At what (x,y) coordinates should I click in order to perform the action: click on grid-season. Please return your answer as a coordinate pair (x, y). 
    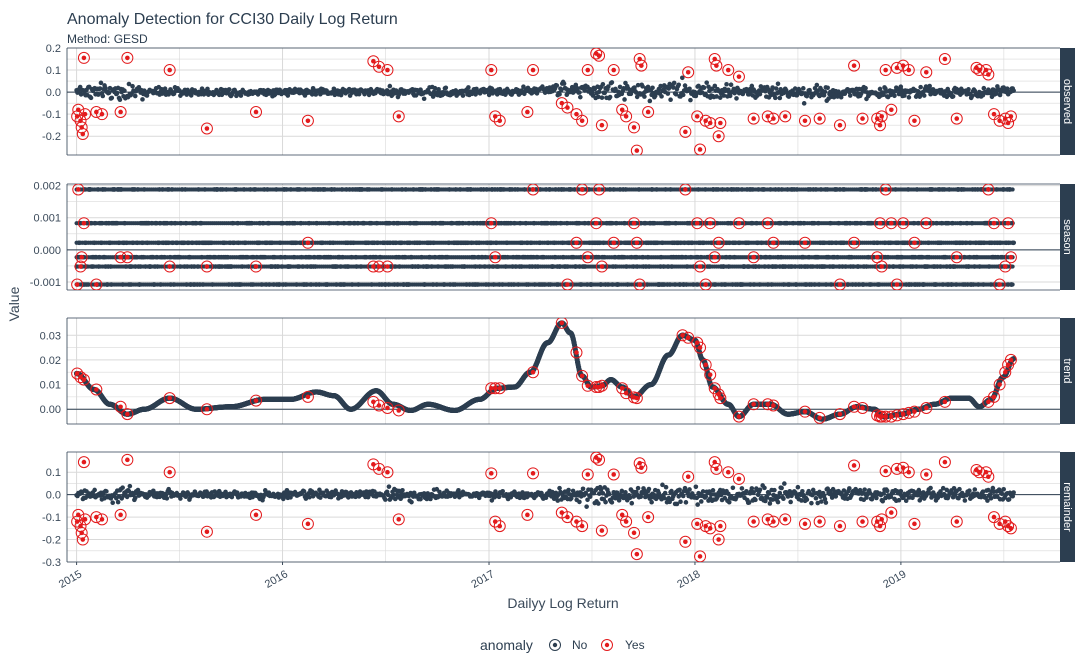
    Looking at the image, I should click on (563, 237).